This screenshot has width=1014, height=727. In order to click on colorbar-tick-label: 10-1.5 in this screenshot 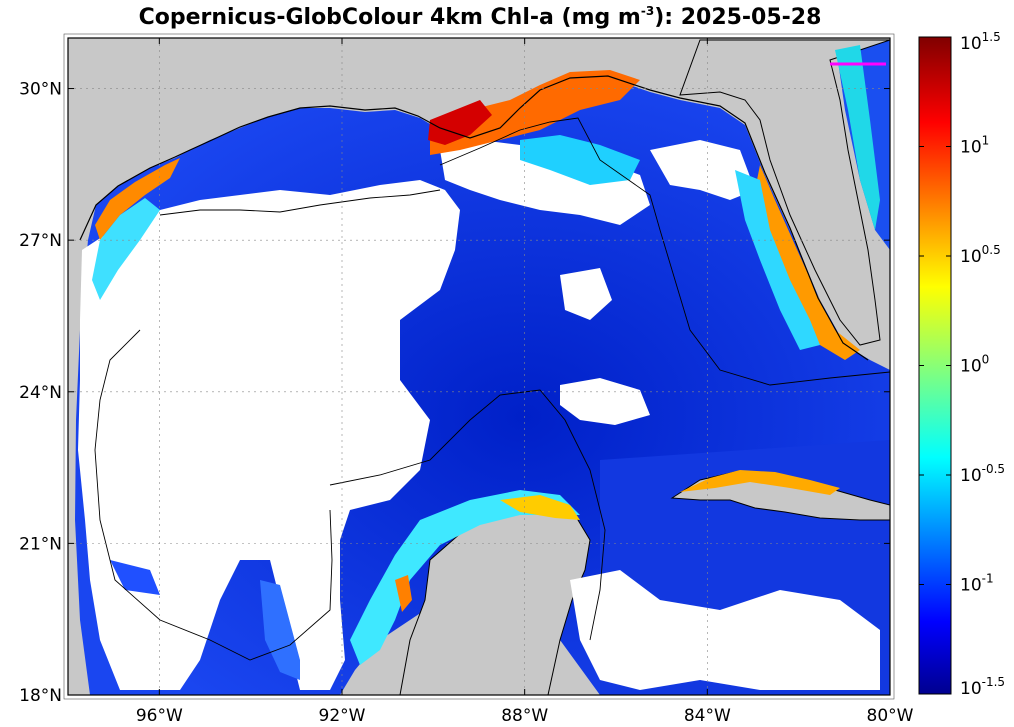, I will do `click(982, 687)`.